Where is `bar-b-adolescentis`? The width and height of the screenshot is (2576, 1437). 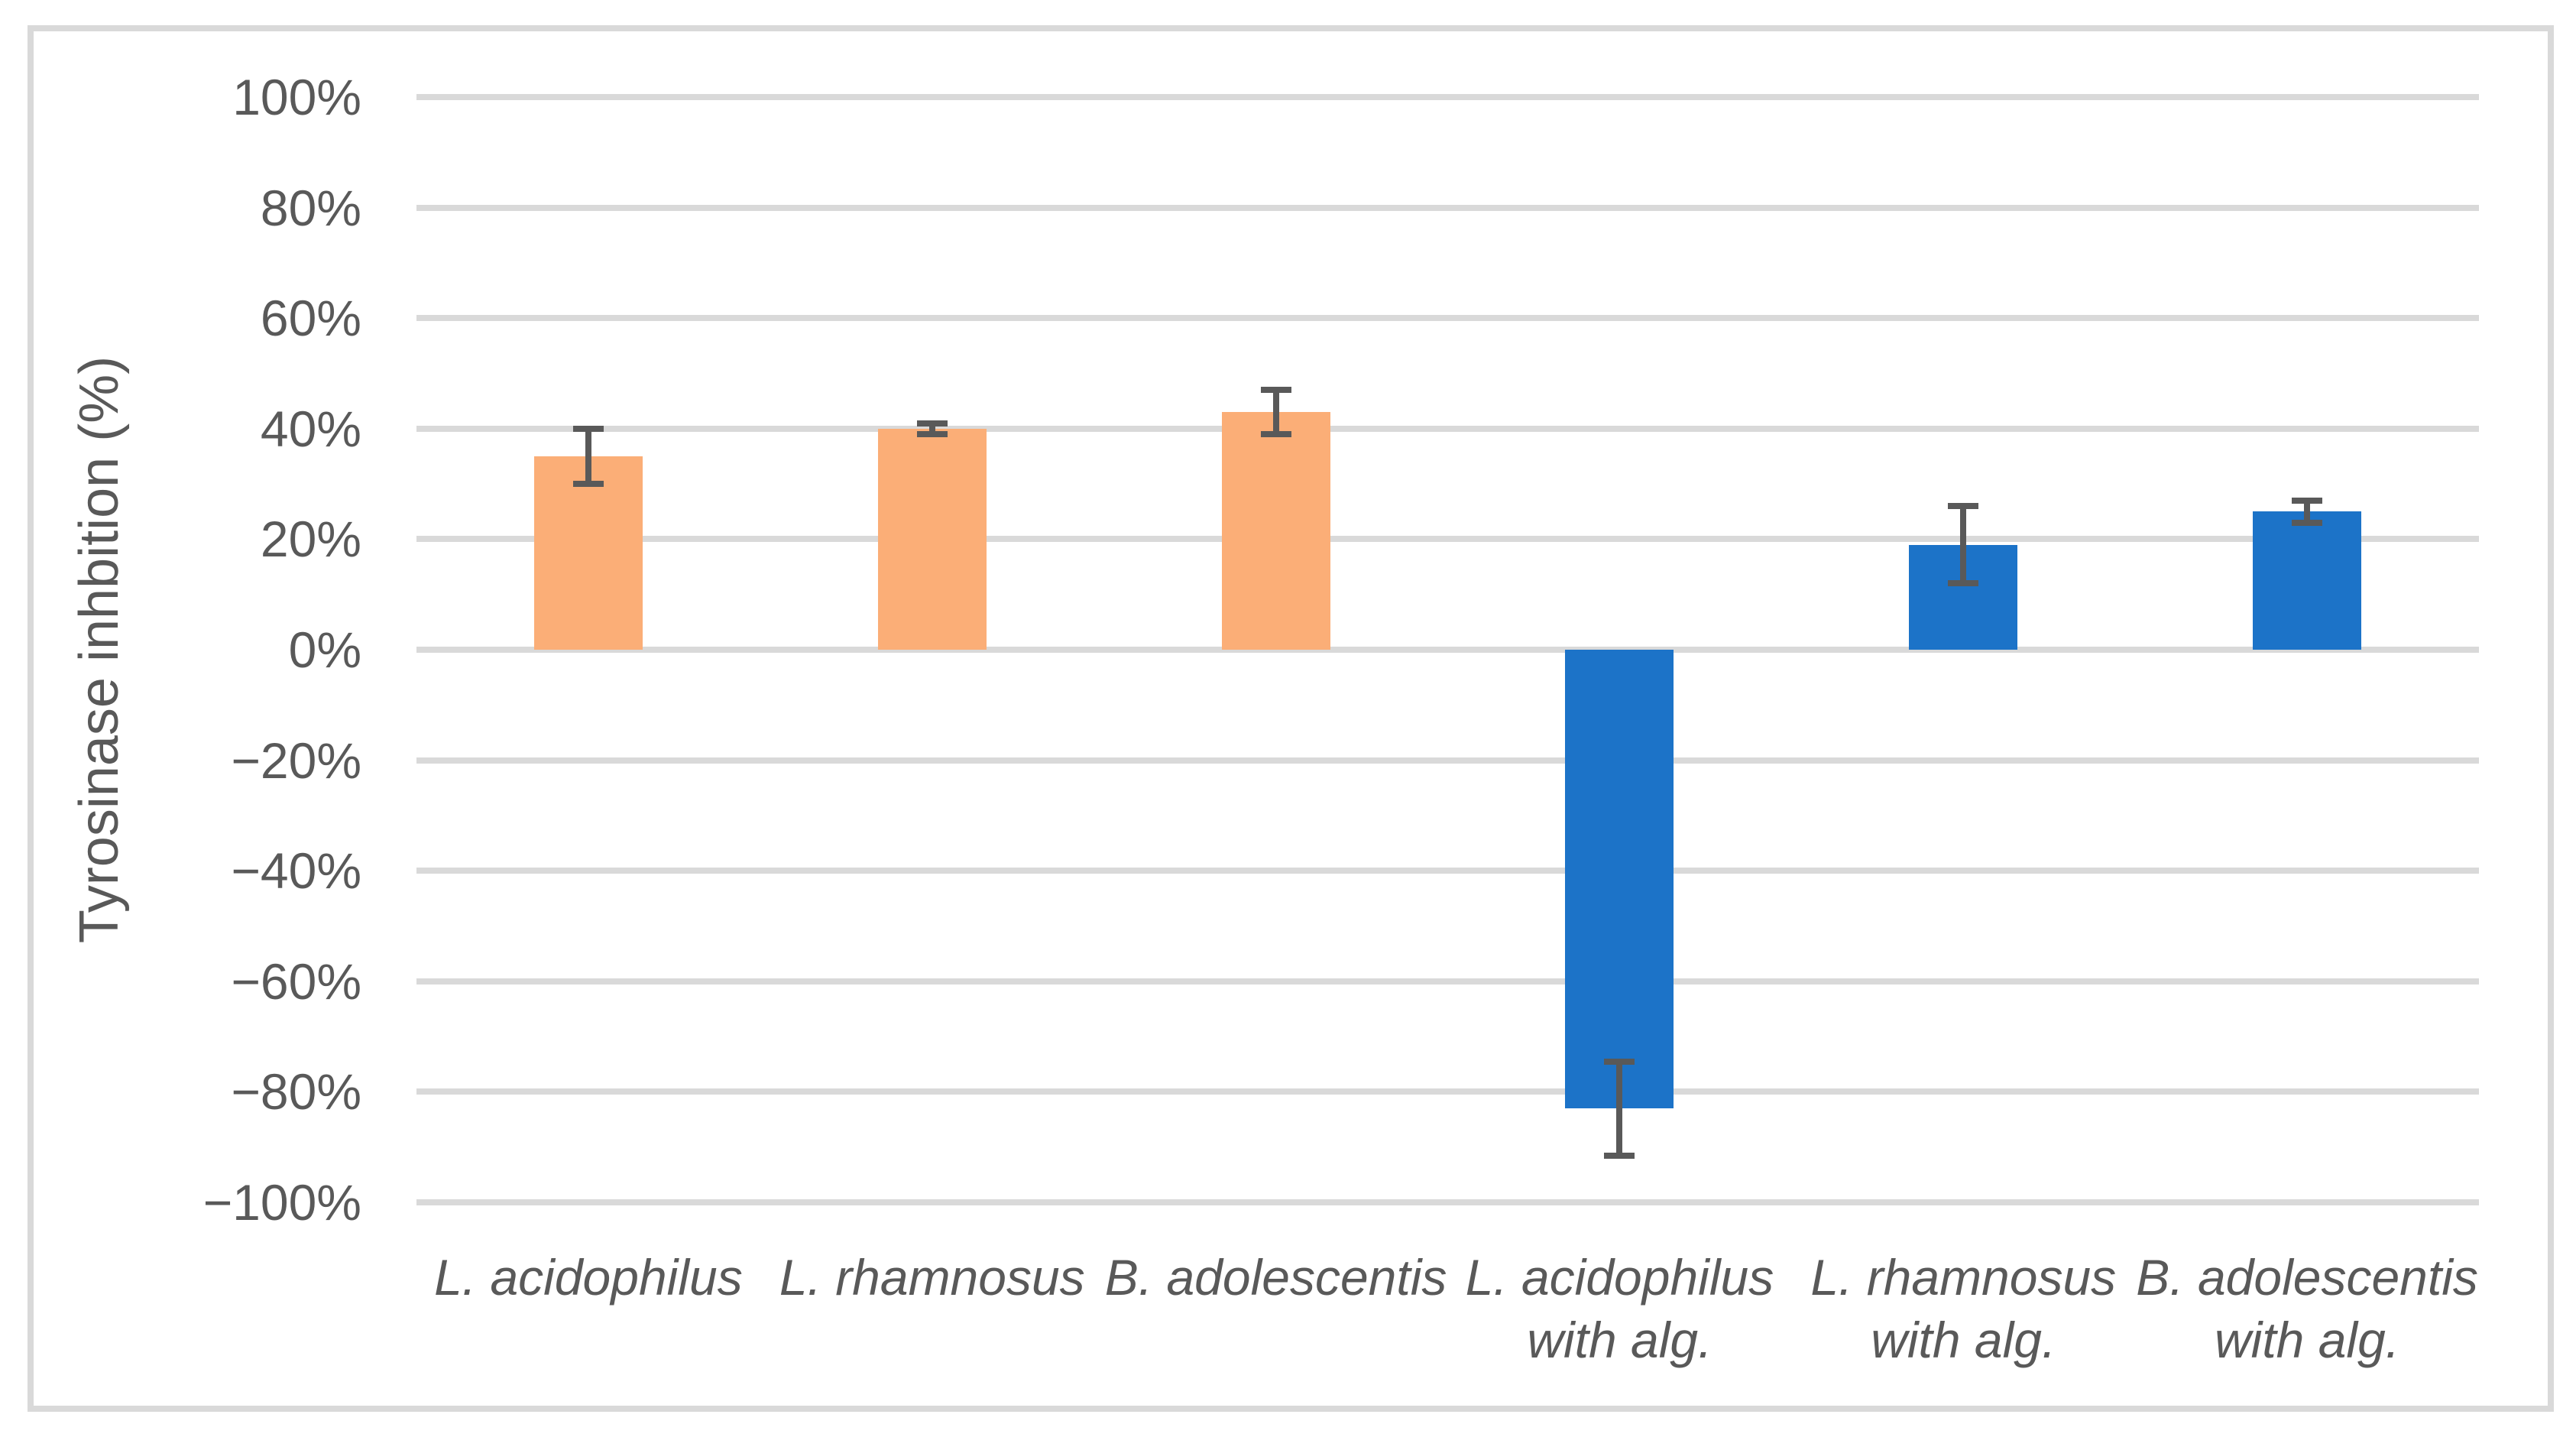
bar-b-adolescentis is located at coordinates (1275, 531).